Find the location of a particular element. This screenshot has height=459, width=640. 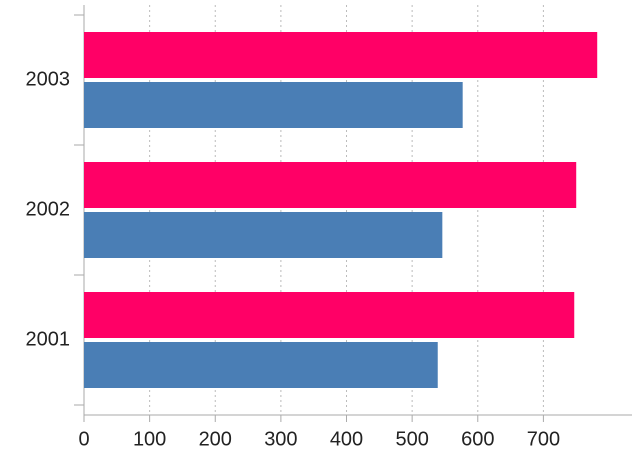

x-tick-label: 400 is located at coordinates (346, 439).